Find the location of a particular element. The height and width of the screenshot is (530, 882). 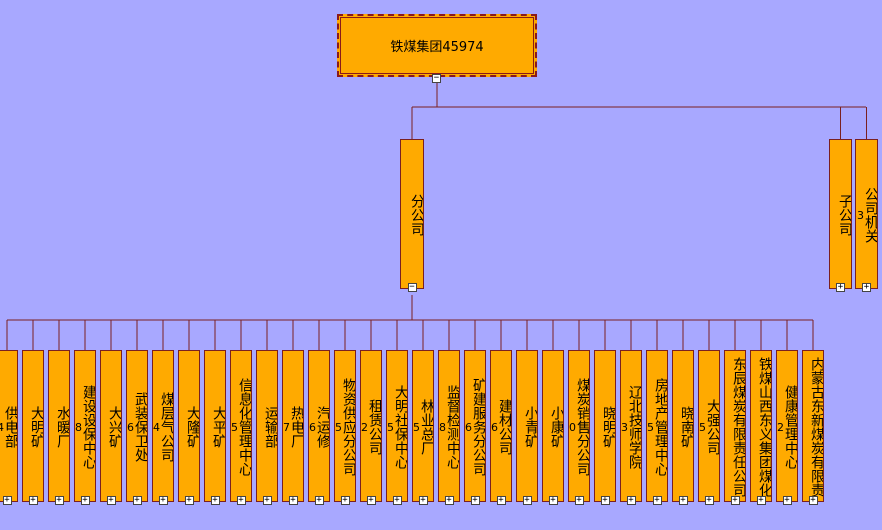

child-node: 建材公司356 is located at coordinates (501, 426).